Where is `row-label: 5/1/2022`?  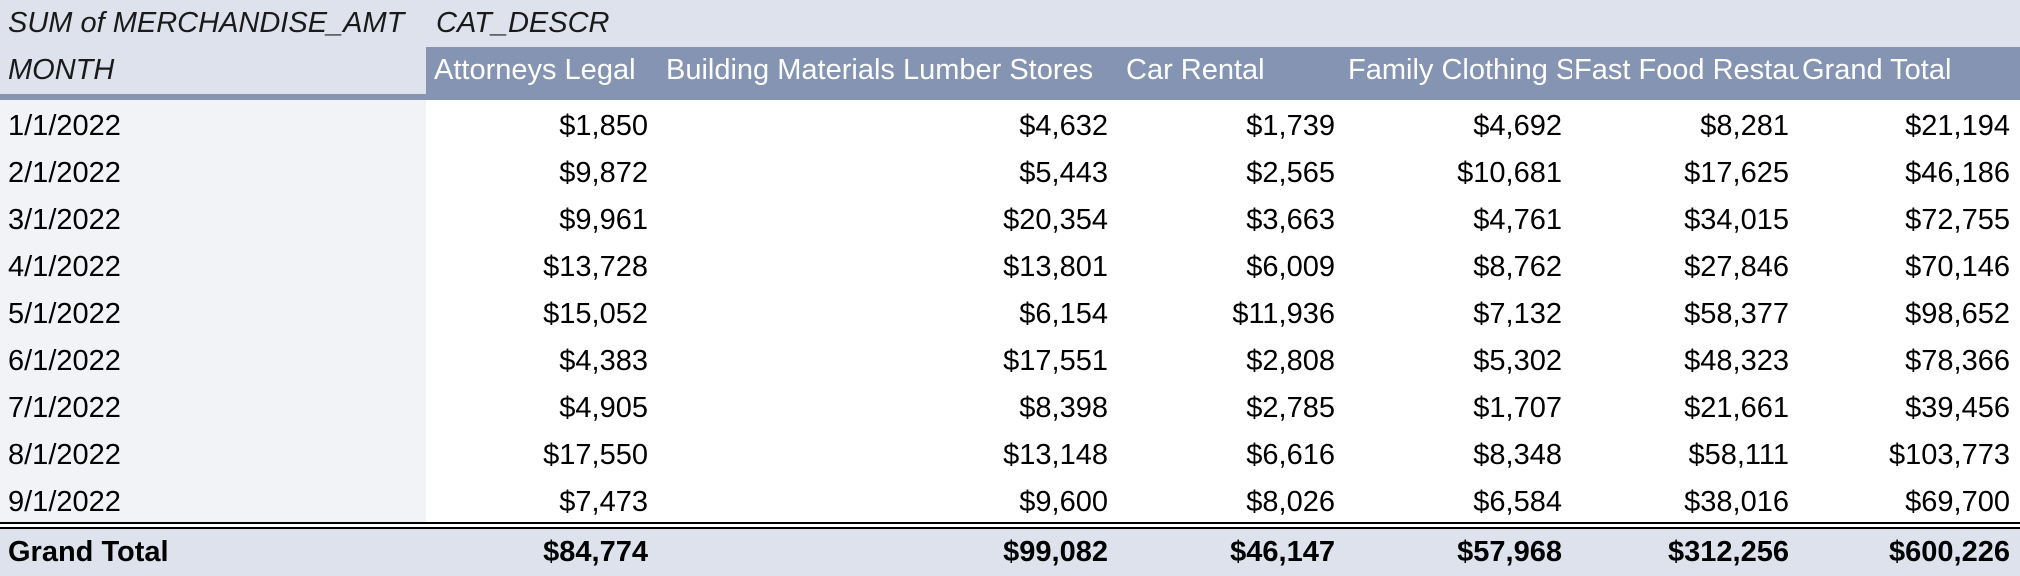 row-label: 5/1/2022 is located at coordinates (64, 314).